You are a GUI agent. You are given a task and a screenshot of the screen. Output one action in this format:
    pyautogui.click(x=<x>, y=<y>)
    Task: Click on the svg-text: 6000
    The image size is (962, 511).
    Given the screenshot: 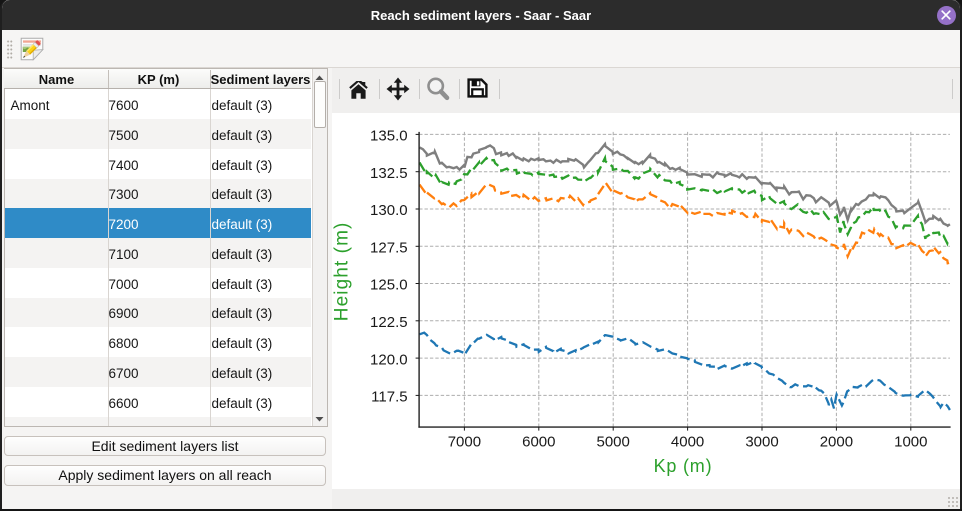 What is the action you would take?
    pyautogui.click(x=538, y=442)
    